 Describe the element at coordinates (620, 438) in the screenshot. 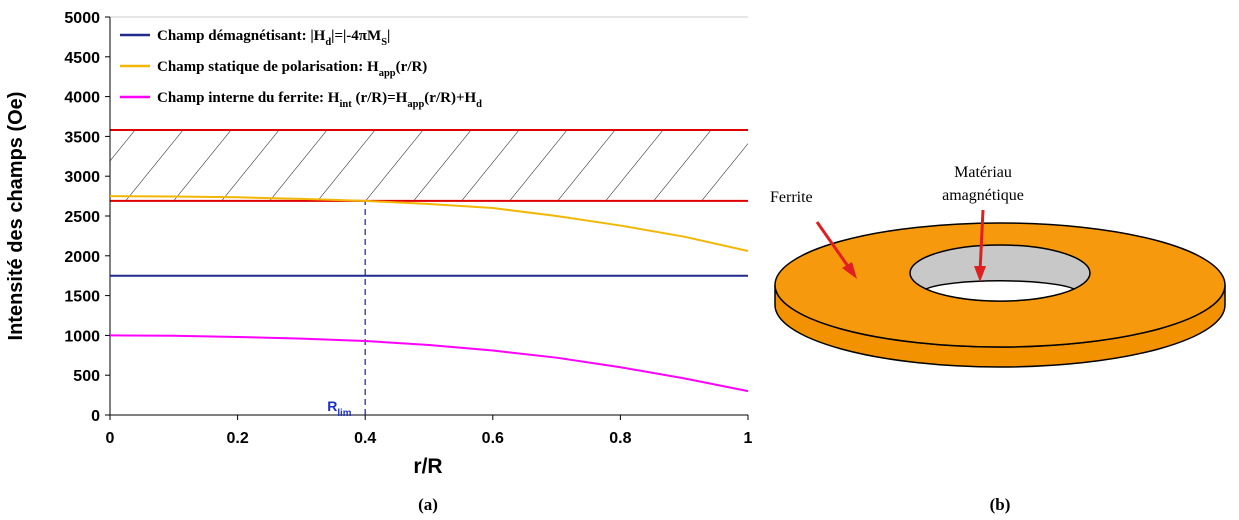

I see `x-tick-label: 0.8` at that location.